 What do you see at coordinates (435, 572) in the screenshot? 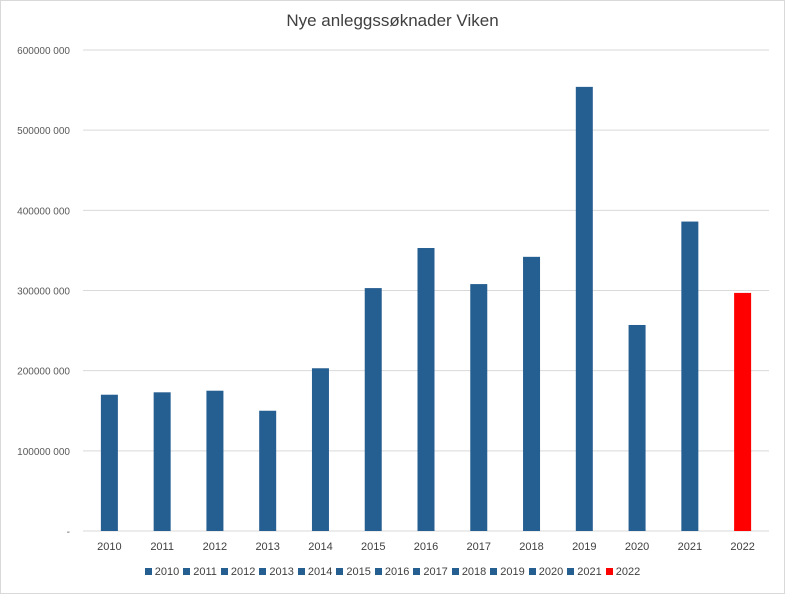
I see `legend-label: 2017` at bounding box center [435, 572].